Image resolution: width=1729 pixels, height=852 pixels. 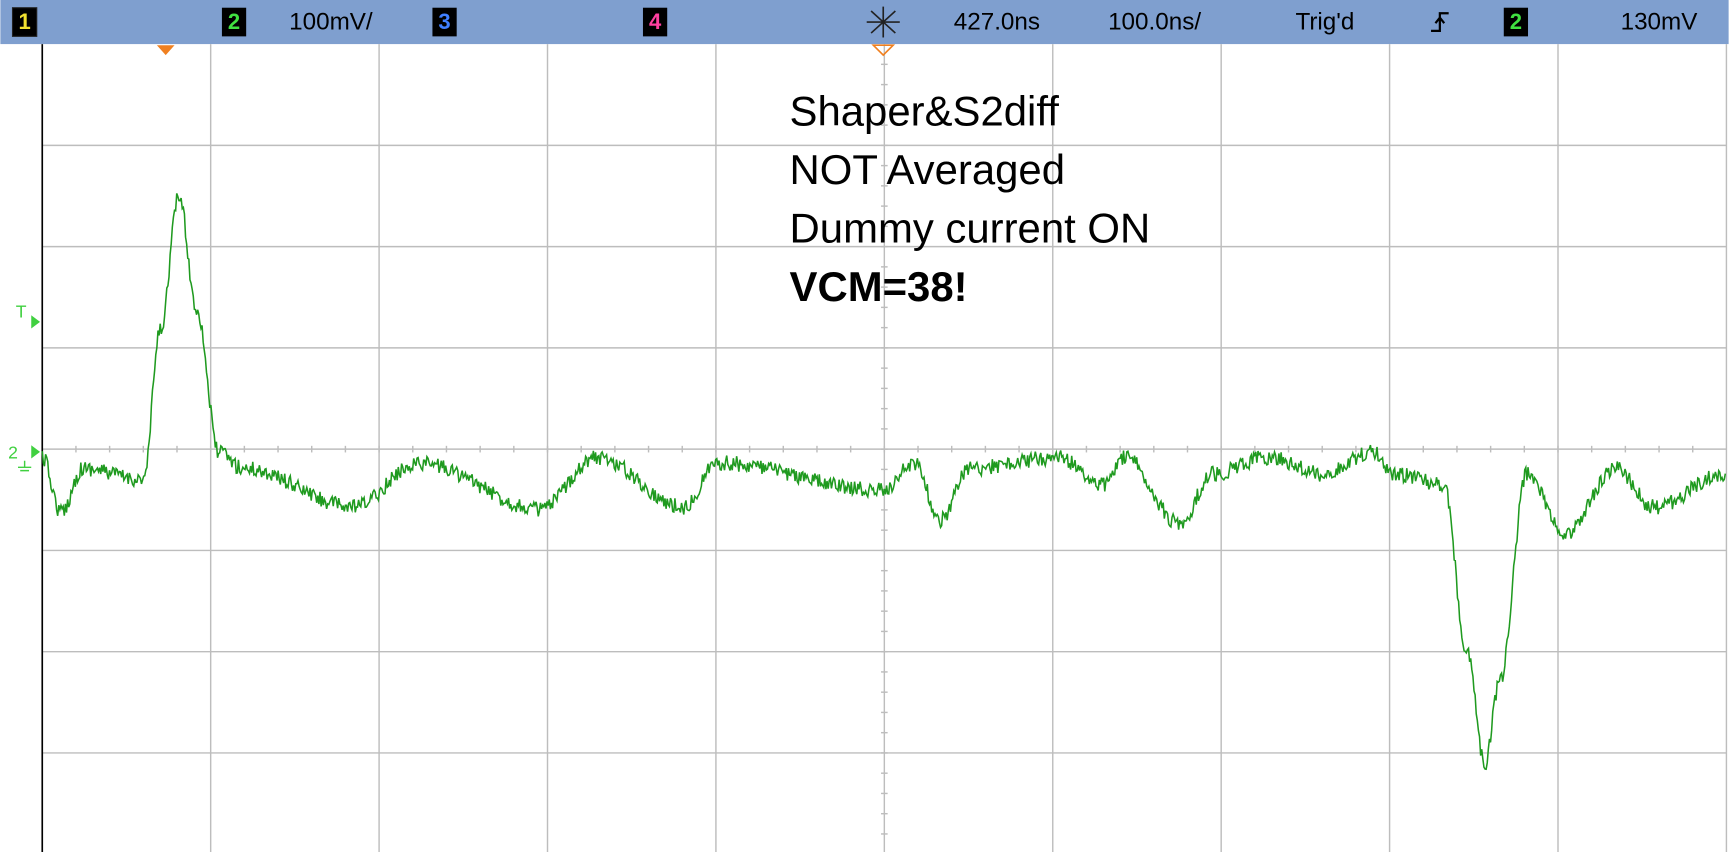 I want to click on trigger-source: 2, so click(x=1516, y=21).